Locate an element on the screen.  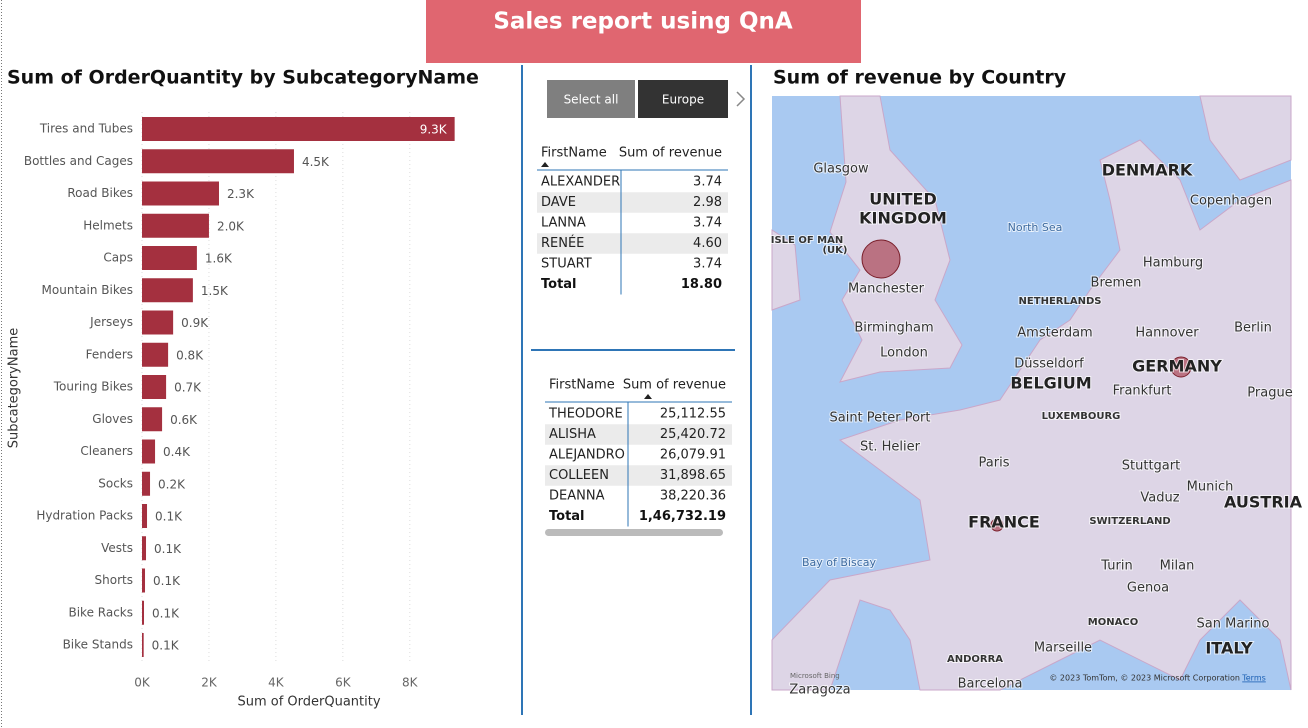
y-tick-label: Fenders is located at coordinates (109, 354).